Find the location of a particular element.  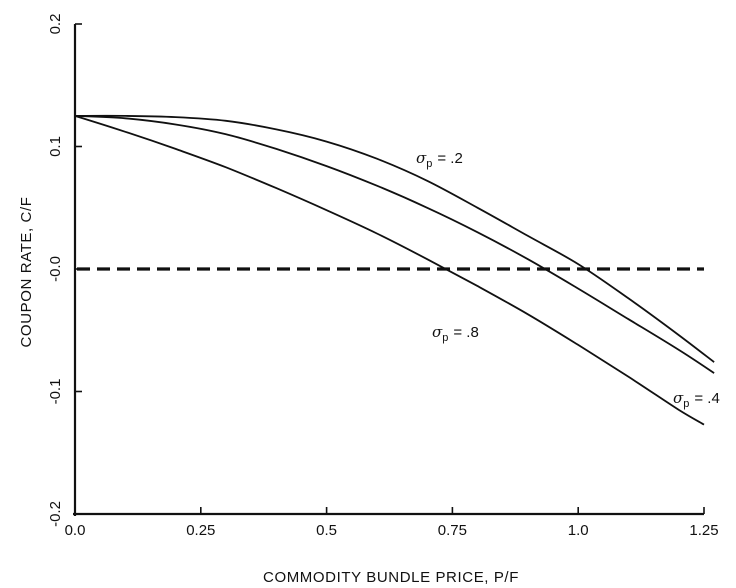

series-label-2: σp = .4 is located at coordinates (696, 399).